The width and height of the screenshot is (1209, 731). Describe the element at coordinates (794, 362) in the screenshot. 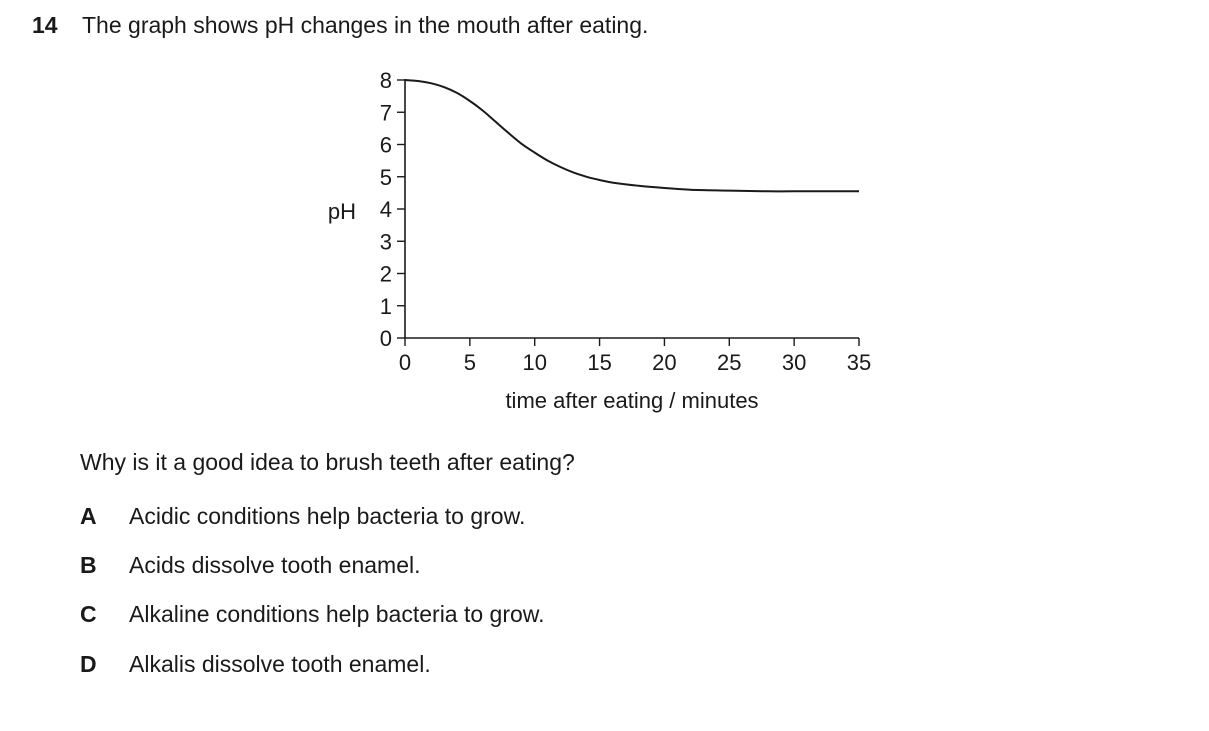

I see `x-tick-label: 30` at that location.